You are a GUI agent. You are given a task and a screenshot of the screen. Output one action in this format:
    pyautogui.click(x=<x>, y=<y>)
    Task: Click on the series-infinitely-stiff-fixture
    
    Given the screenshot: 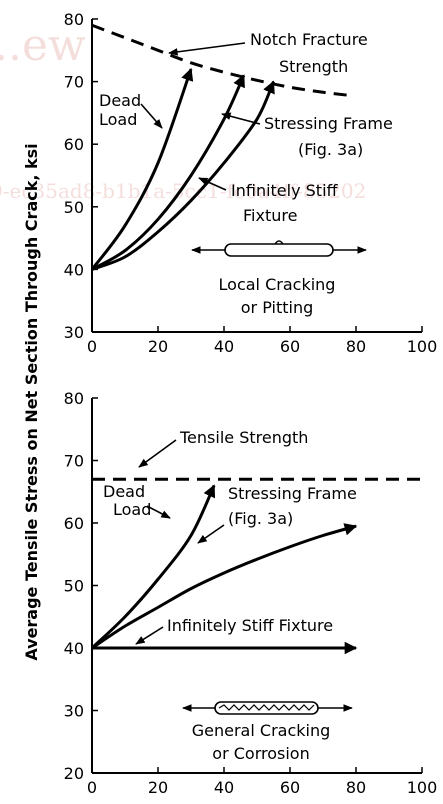 What is the action you would take?
    pyautogui.click(x=183, y=175)
    